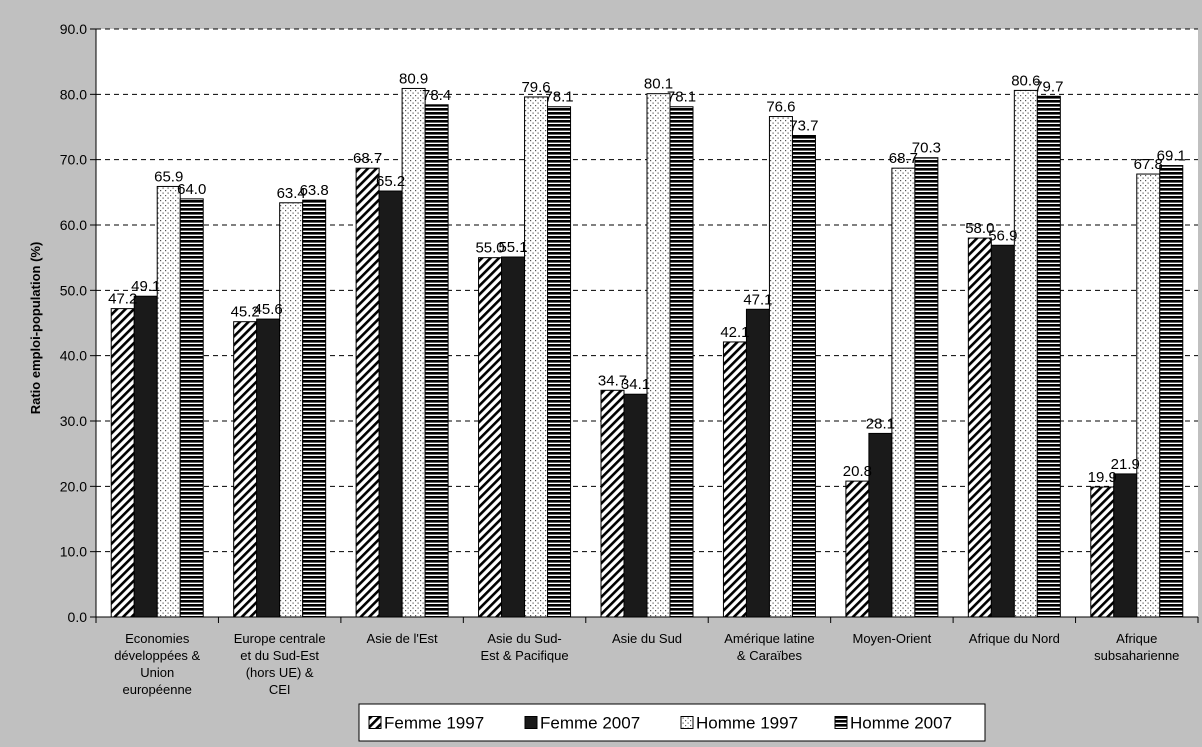 The height and width of the screenshot is (747, 1202). Describe the element at coordinates (436, 95) in the screenshot. I see `data-label: 78.4` at that location.